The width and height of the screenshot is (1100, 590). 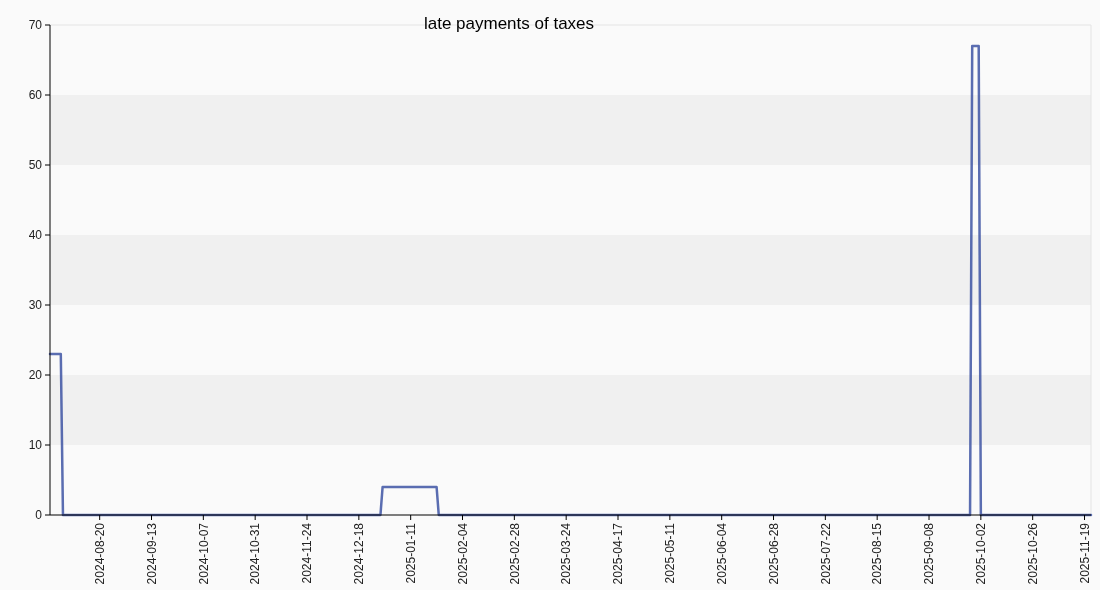 I want to click on x-tick-label: 2025-07-22, so click(x=825, y=553).